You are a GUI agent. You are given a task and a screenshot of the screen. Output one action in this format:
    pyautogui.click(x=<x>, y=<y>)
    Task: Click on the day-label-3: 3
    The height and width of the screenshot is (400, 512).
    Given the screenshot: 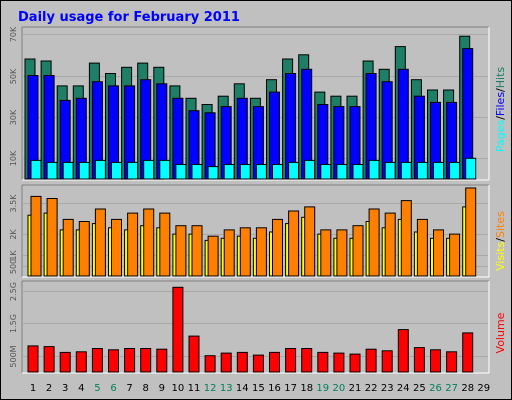 What is the action you would take?
    pyautogui.click(x=65, y=388)
    